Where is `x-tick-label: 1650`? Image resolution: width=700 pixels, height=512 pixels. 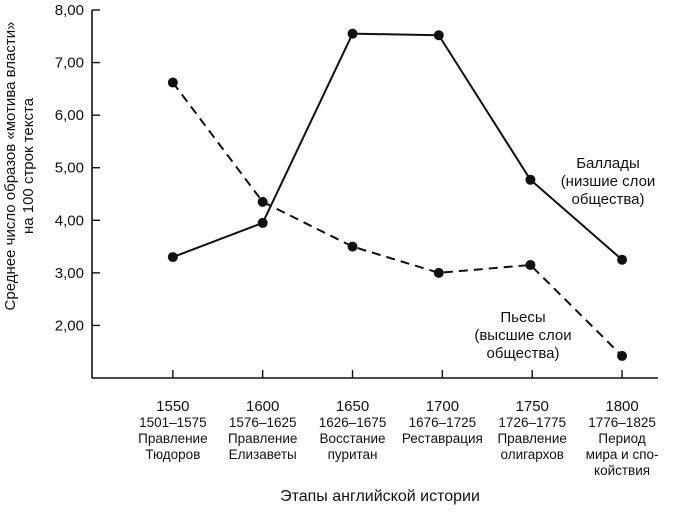
x-tick-label: 1650 is located at coordinates (352, 406).